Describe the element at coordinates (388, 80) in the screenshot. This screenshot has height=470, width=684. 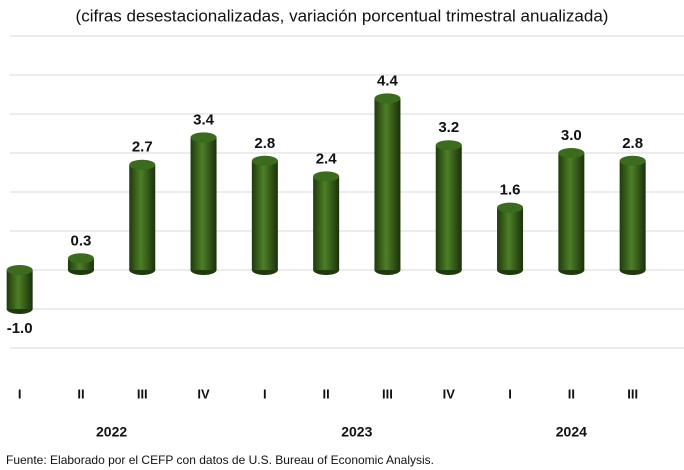
I see `value-label: 4.4` at that location.